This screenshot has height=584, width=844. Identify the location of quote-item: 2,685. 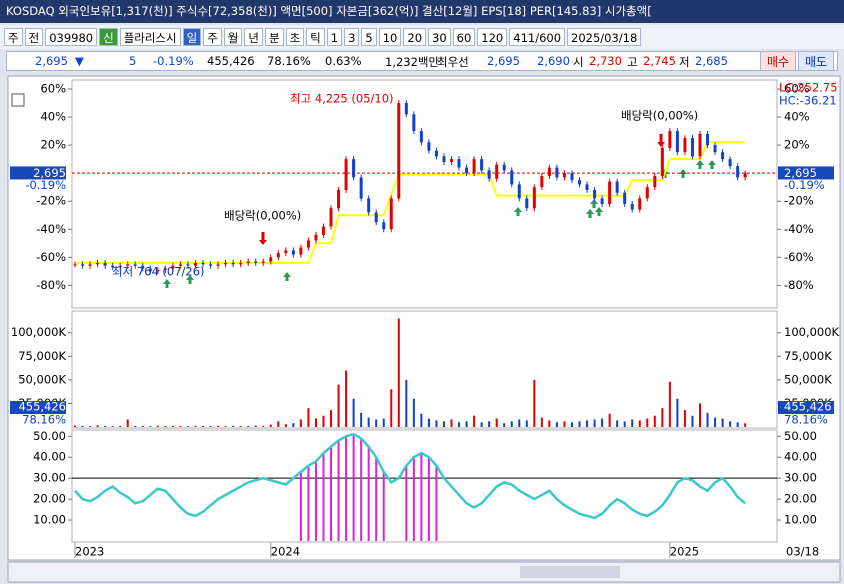
(711, 61).